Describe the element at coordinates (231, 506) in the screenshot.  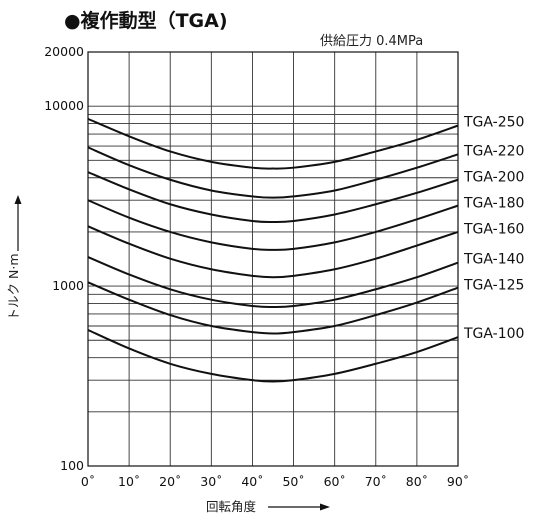
I see `x-axis-title: 回転角度` at that location.